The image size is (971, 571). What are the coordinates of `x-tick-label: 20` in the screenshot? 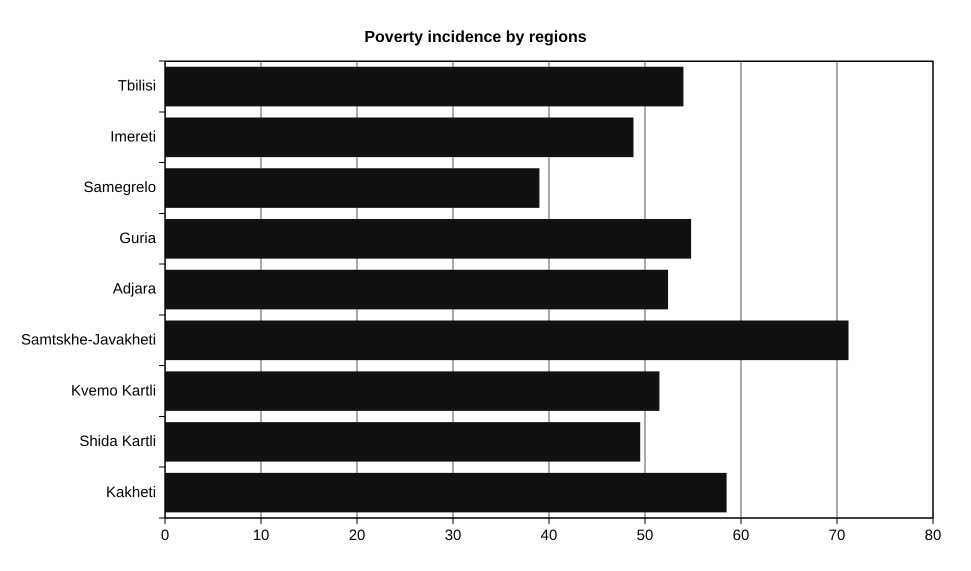 It's located at (357, 535).